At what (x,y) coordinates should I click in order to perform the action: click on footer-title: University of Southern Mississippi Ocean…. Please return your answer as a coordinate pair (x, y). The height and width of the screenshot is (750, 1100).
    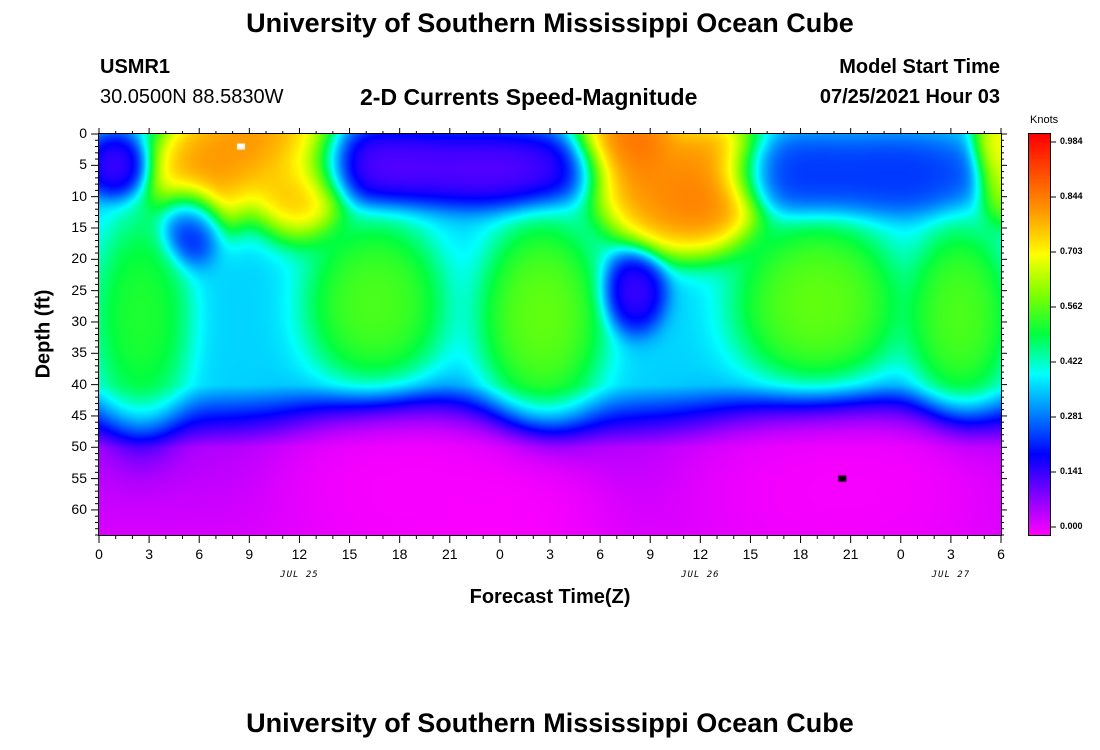
    Looking at the image, I should click on (550, 723).